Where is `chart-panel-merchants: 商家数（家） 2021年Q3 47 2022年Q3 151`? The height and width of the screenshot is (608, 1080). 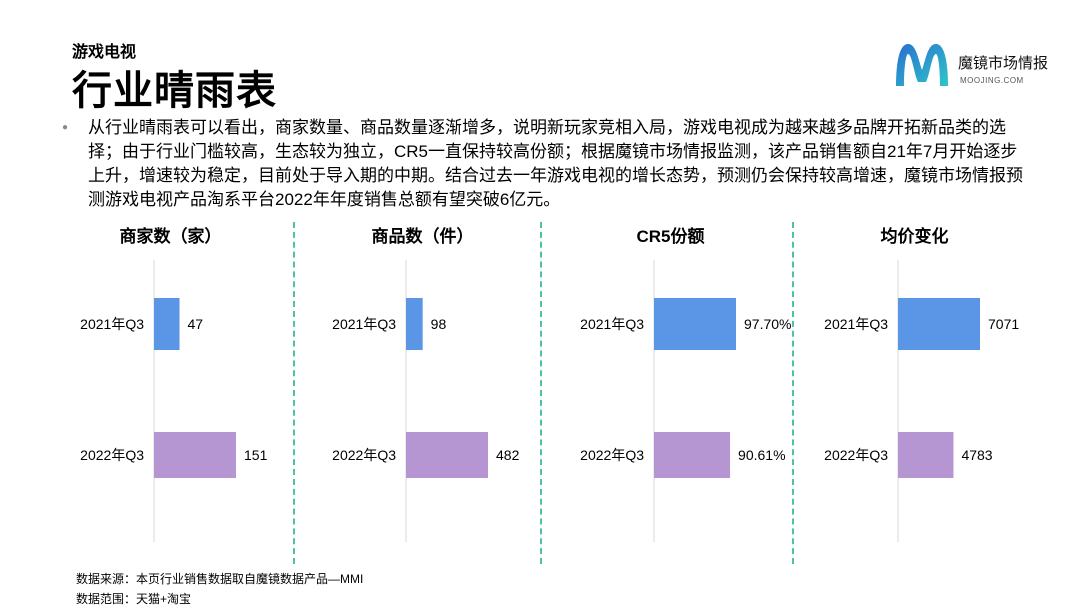
chart-panel-merchants: 商家数（家） 2021年Q3 47 2022年Q3 151 is located at coordinates (170, 382).